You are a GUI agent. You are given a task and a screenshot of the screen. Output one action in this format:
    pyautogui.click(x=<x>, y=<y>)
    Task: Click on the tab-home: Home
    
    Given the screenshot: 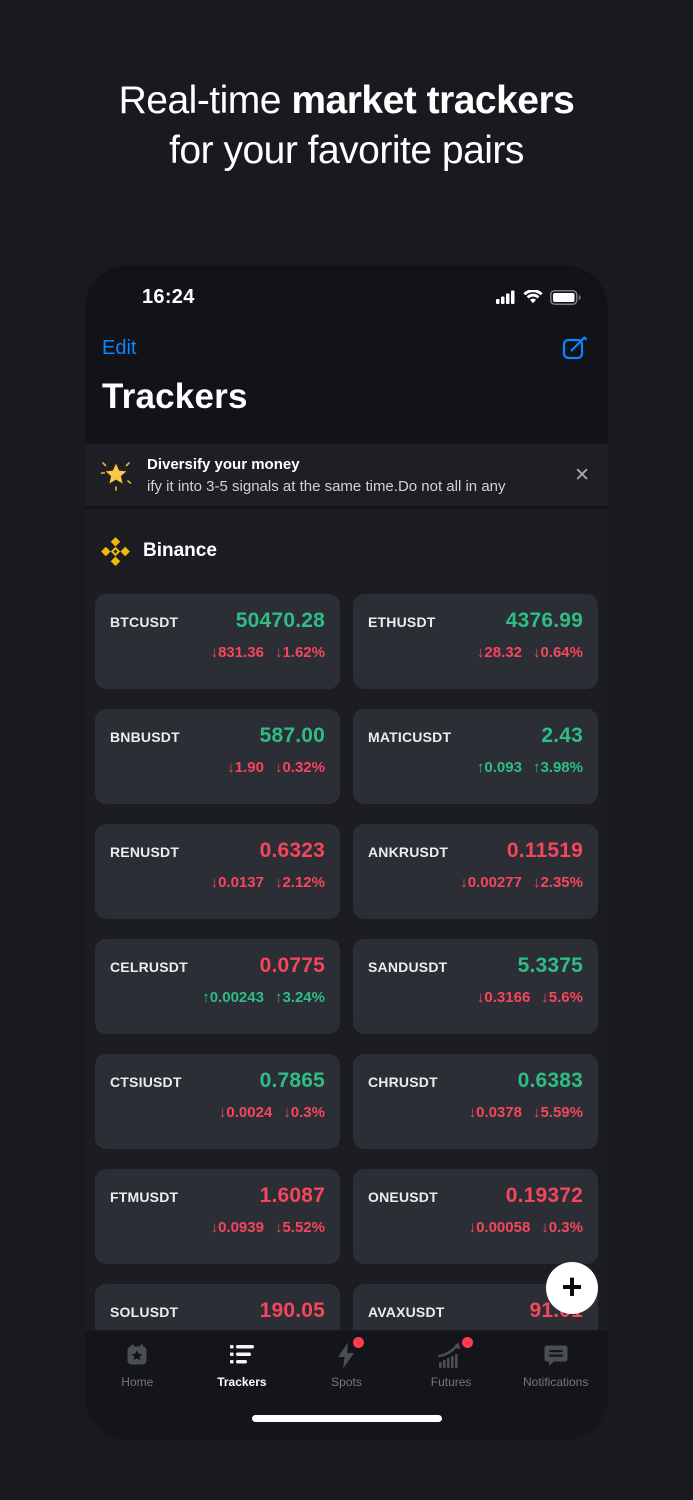 What is the action you would take?
    pyautogui.click(x=137, y=1370)
    